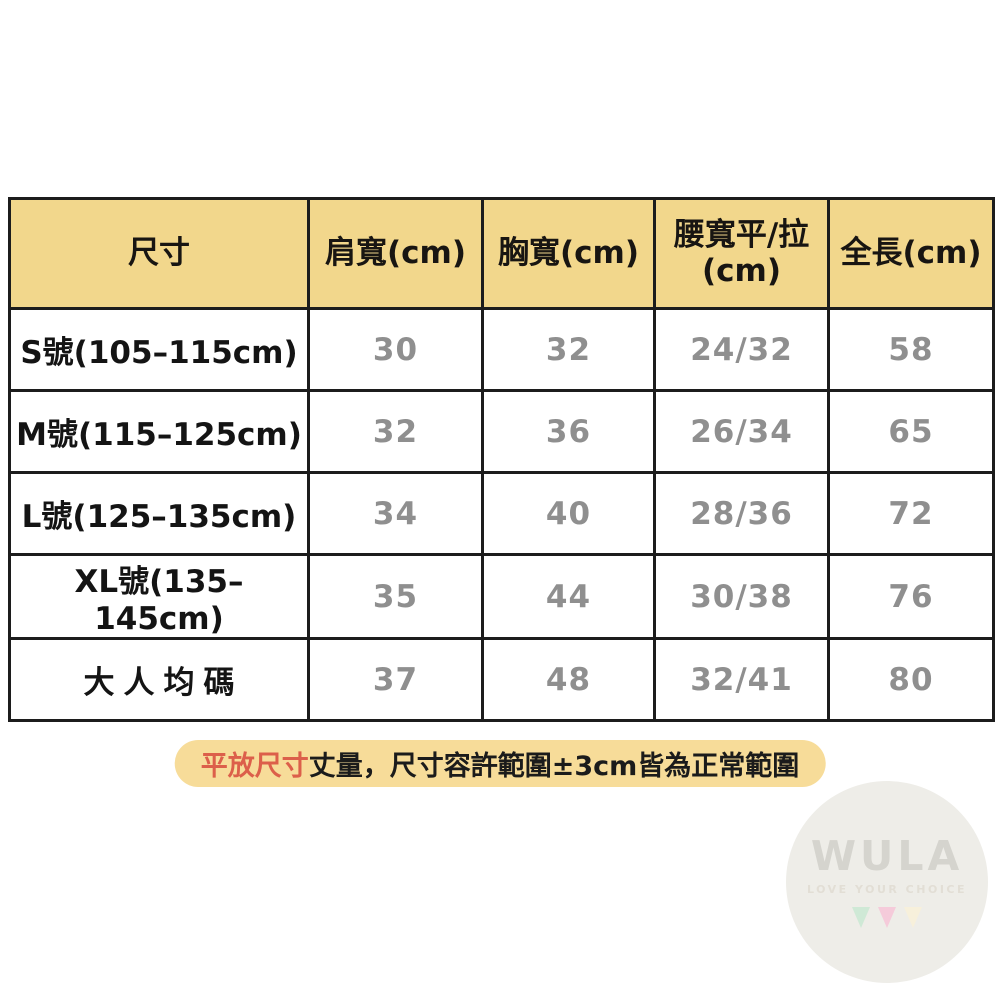  What do you see at coordinates (554, 766) in the screenshot?
I see `note-body-text: 丈量，尺寸容許範圍±3cm皆為正常範圍` at bounding box center [554, 766].